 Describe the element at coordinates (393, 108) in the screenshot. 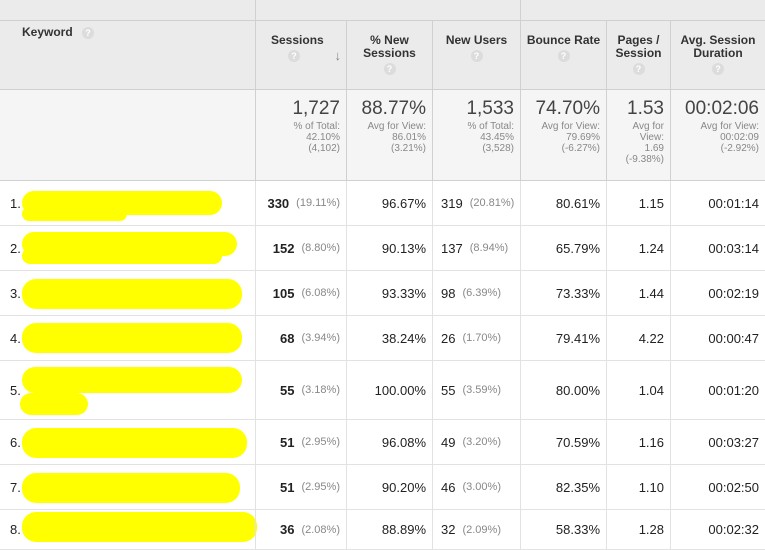

I see `totals-new-sessions-value: 88.77%` at that location.